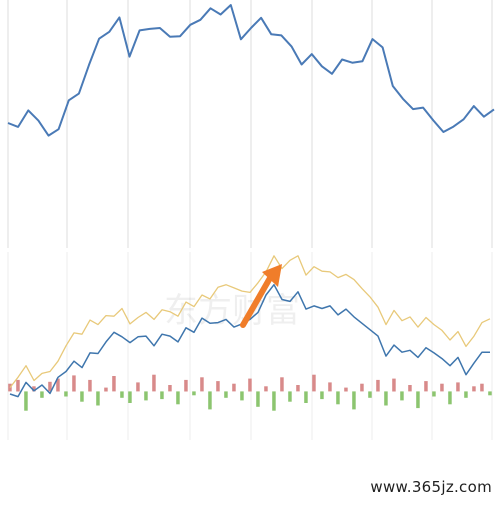 Image resolution: width=500 pixels, height=505 pixels. I want to click on arrow-shaft, so click(256, 301).